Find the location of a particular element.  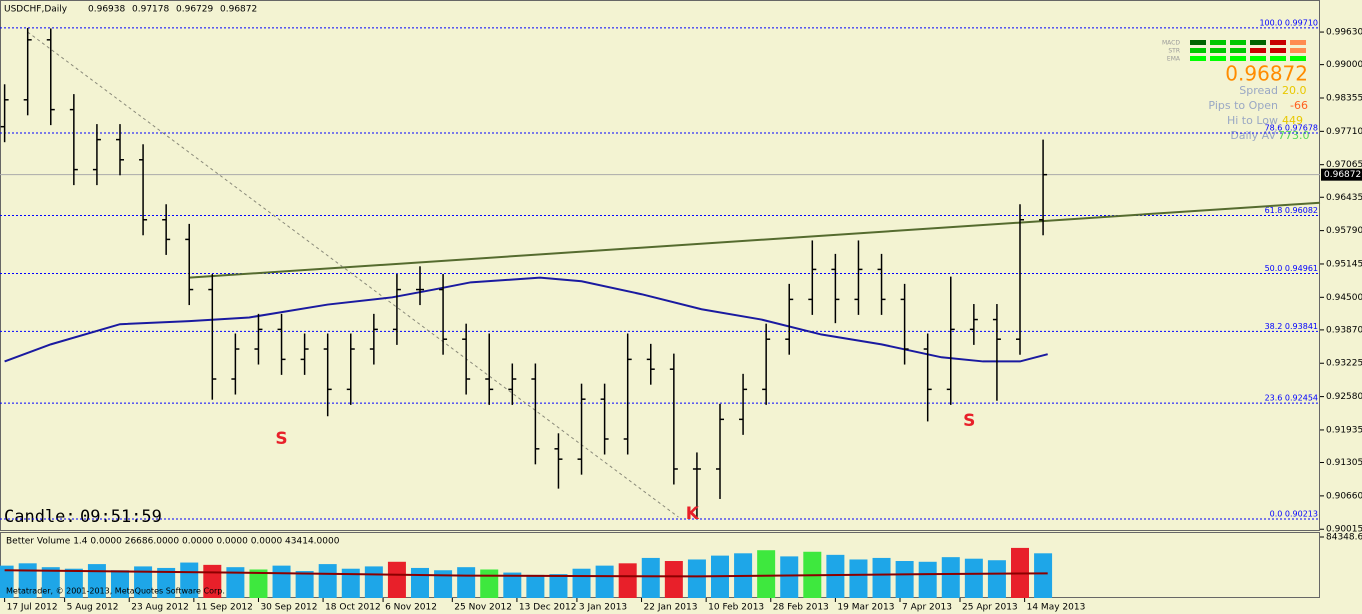

indicator-label: STR is located at coordinates (1174, 51).